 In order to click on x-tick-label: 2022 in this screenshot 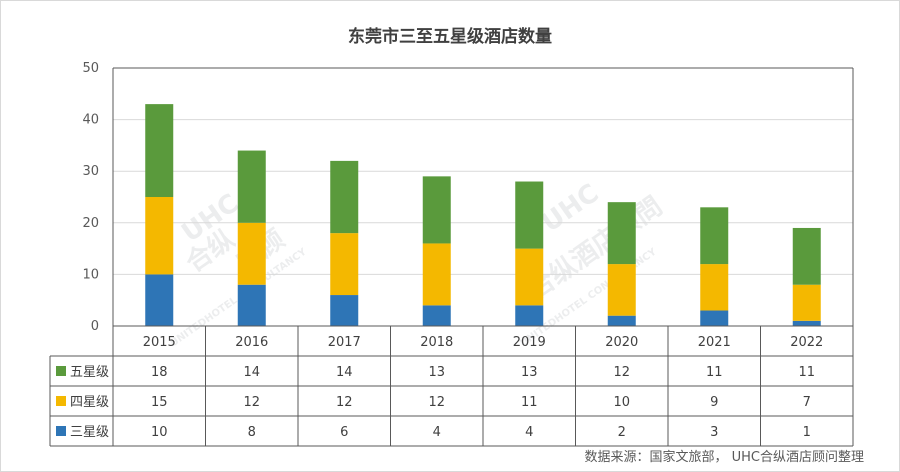, I will do `click(806, 342)`.